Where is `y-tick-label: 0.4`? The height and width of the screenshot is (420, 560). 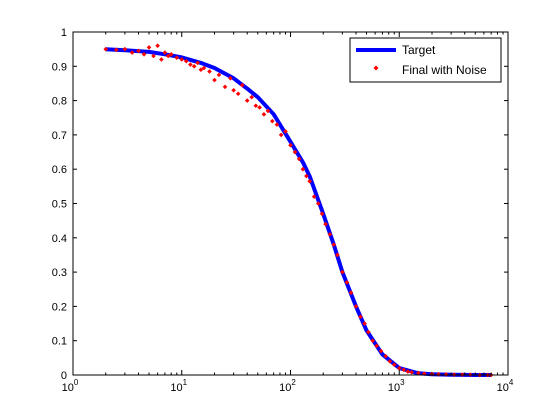 y-tick-label: 0.4 is located at coordinates (59, 239).